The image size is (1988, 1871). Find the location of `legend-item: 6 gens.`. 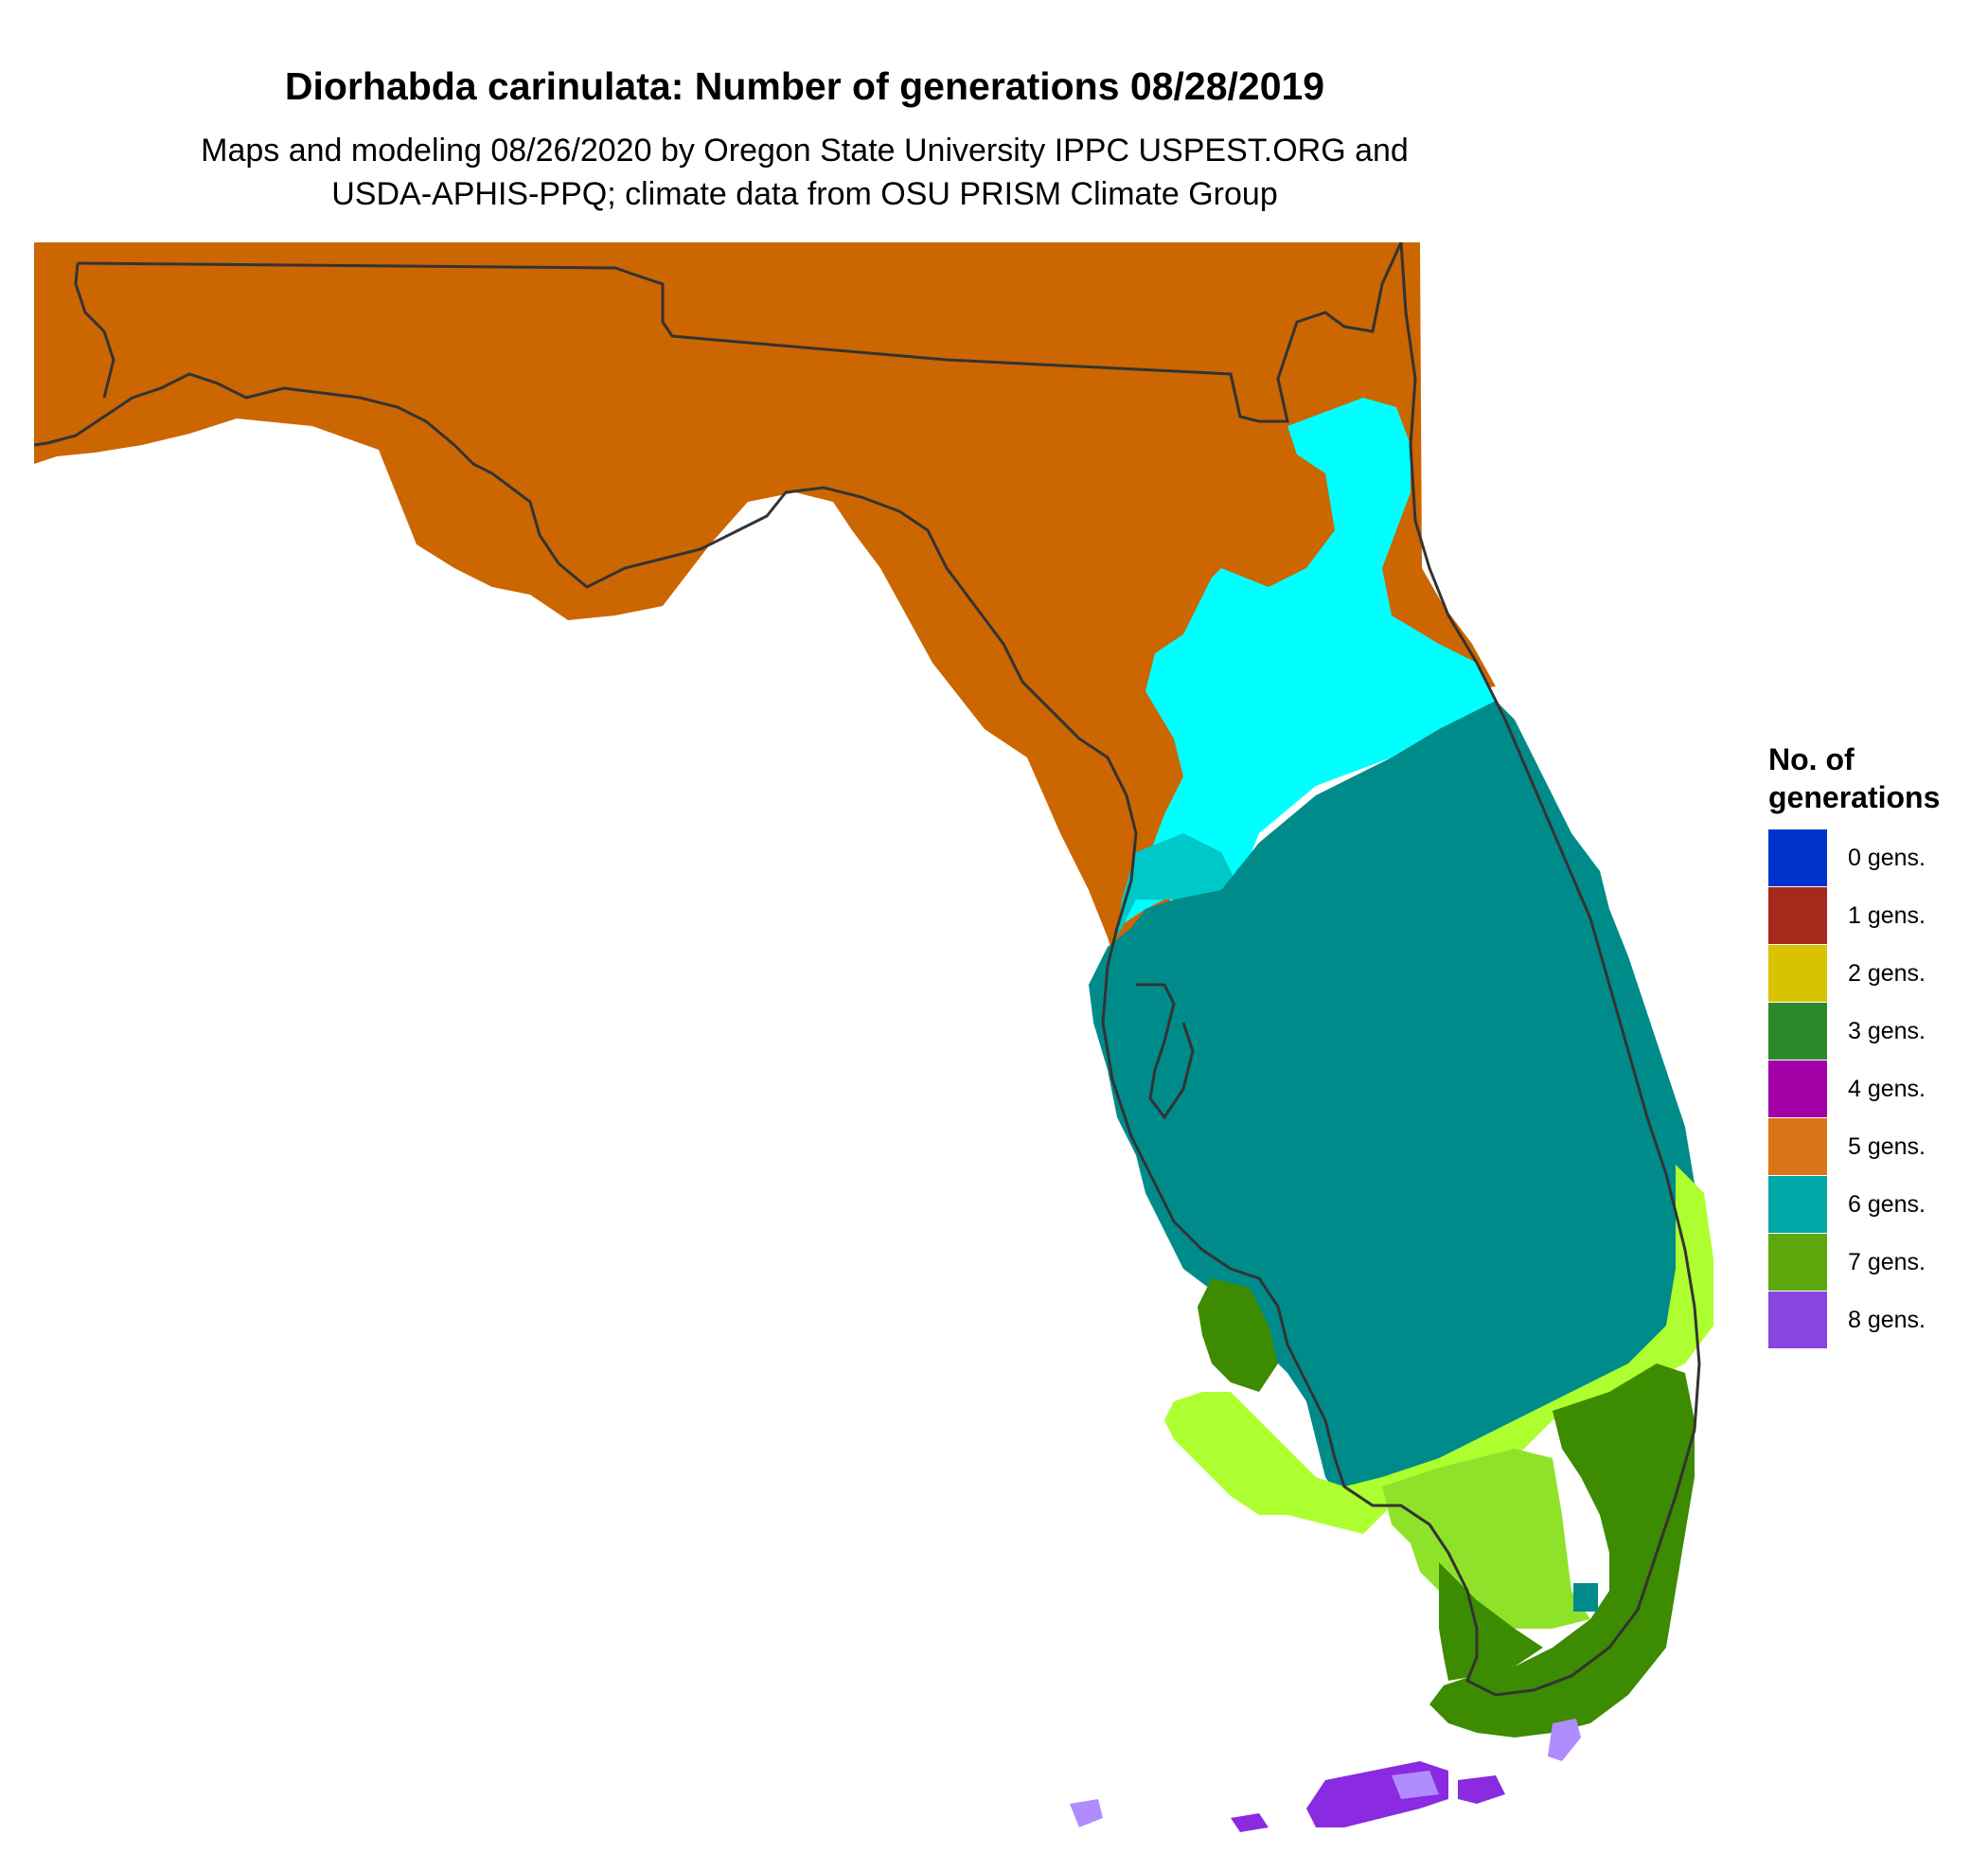

legend-item: 6 gens. is located at coordinates (1875, 1205).